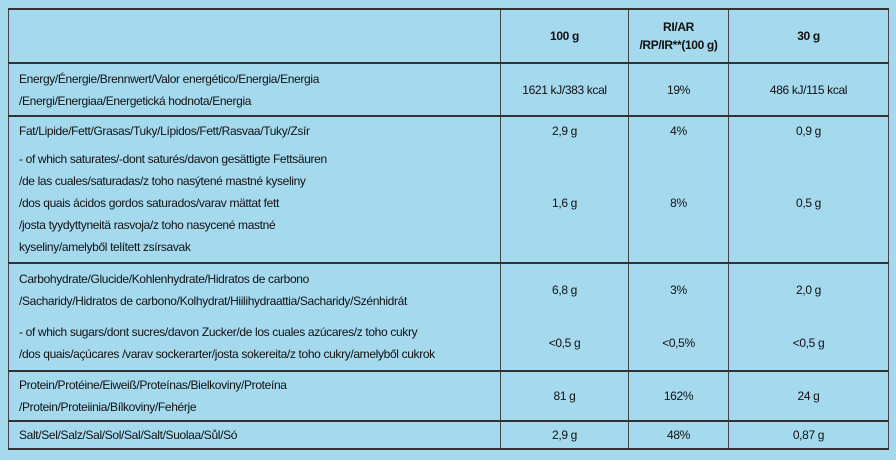  What do you see at coordinates (105, 247) in the screenshot?
I see `label-line: kyseliny/amelyből telített zsírsavak` at bounding box center [105, 247].